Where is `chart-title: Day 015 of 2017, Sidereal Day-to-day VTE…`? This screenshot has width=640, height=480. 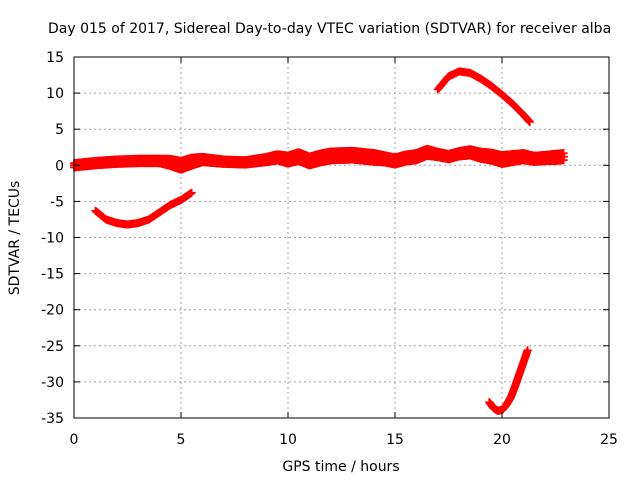
chart-title: Day 015 of 2017, Sidereal Day-to-day VTE… is located at coordinates (329, 29).